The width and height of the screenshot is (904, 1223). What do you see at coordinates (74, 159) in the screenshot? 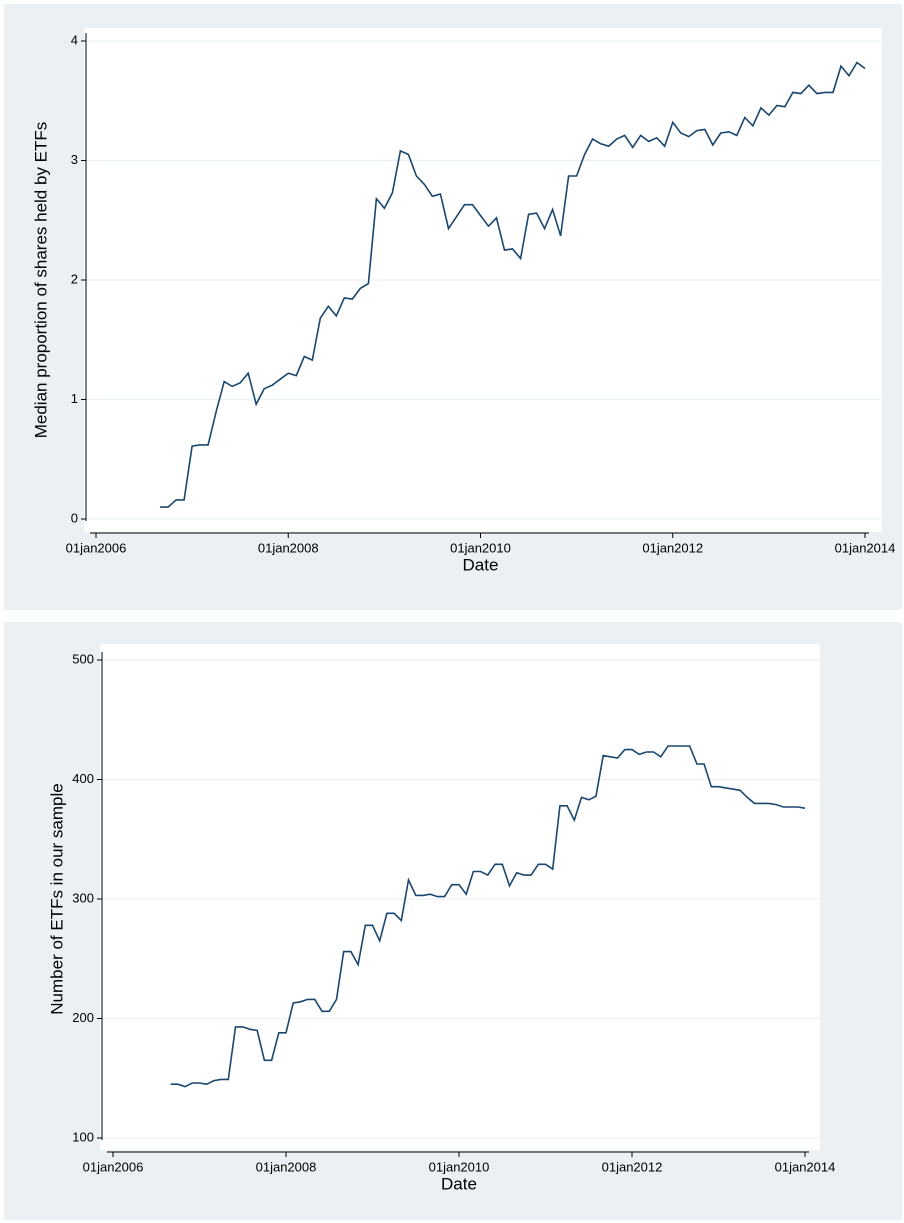
I see `y-tick-label: 3` at bounding box center [74, 159].